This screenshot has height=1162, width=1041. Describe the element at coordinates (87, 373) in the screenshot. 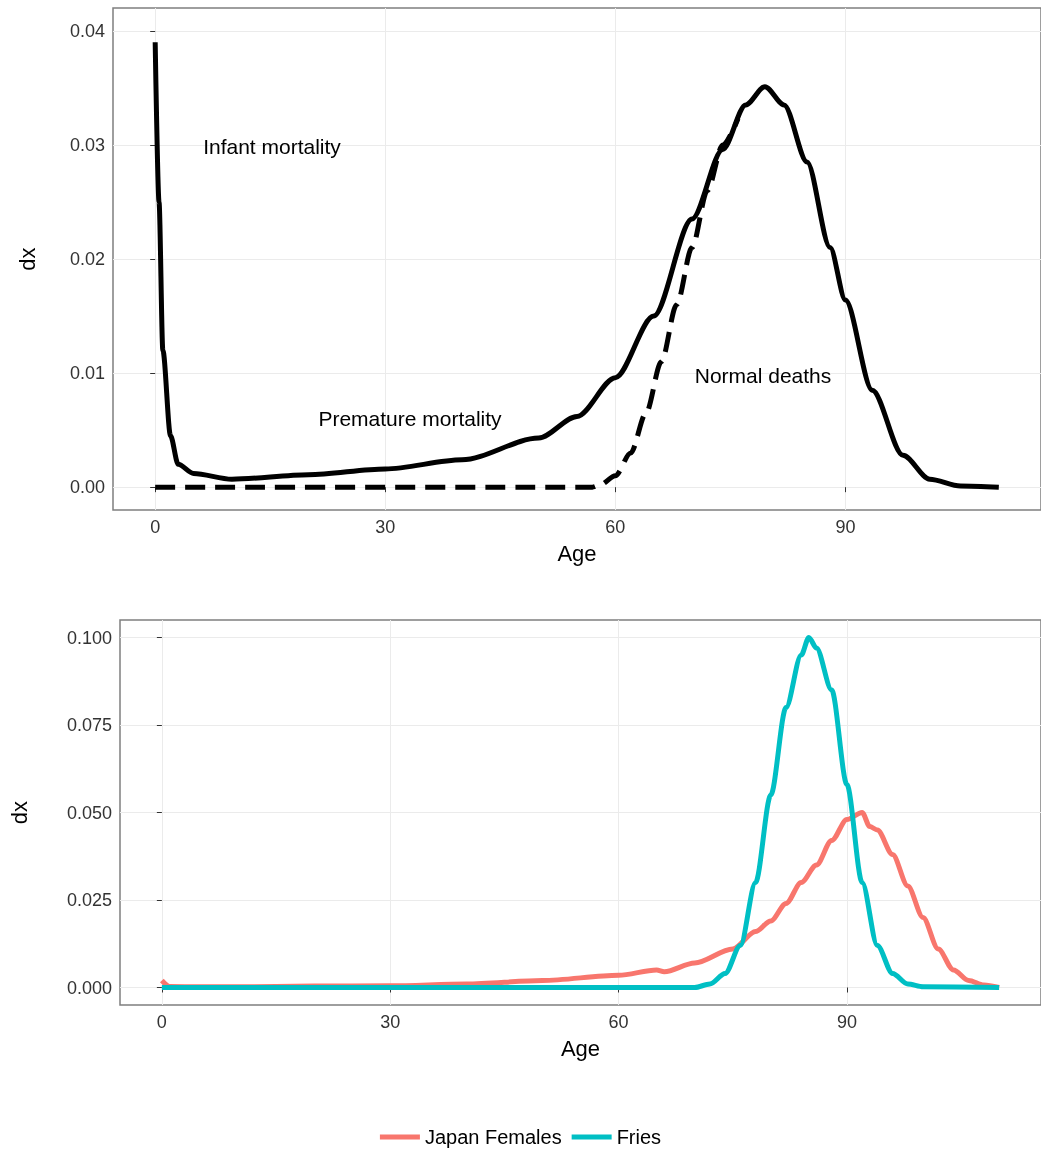

I see `y-tick-label: 0.01` at that location.